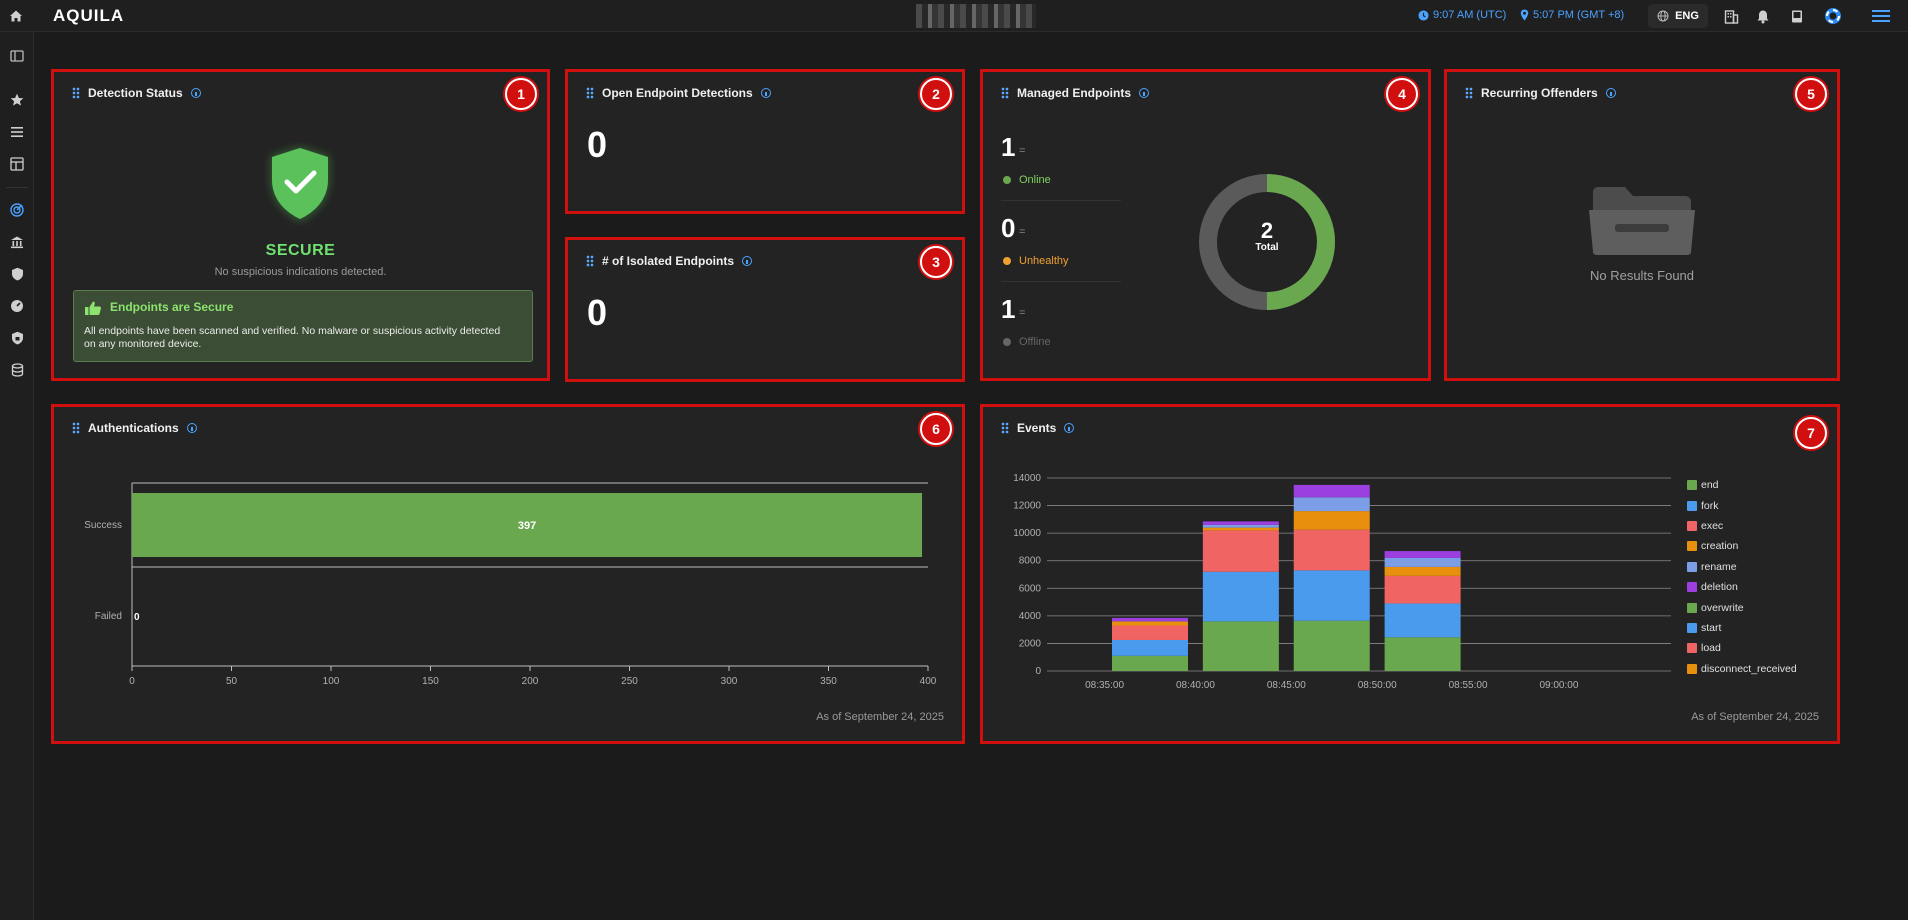 Image resolution: width=1908 pixels, height=920 pixels. Describe the element at coordinates (1579, 15) in the screenshot. I see `local-time-text: 5:07 PM (GMT +8)` at that location.